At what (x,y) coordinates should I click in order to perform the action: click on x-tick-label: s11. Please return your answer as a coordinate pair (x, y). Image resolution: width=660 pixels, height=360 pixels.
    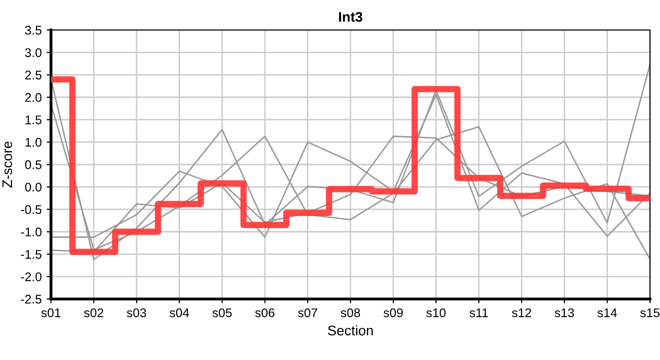
    Looking at the image, I should click on (479, 313).